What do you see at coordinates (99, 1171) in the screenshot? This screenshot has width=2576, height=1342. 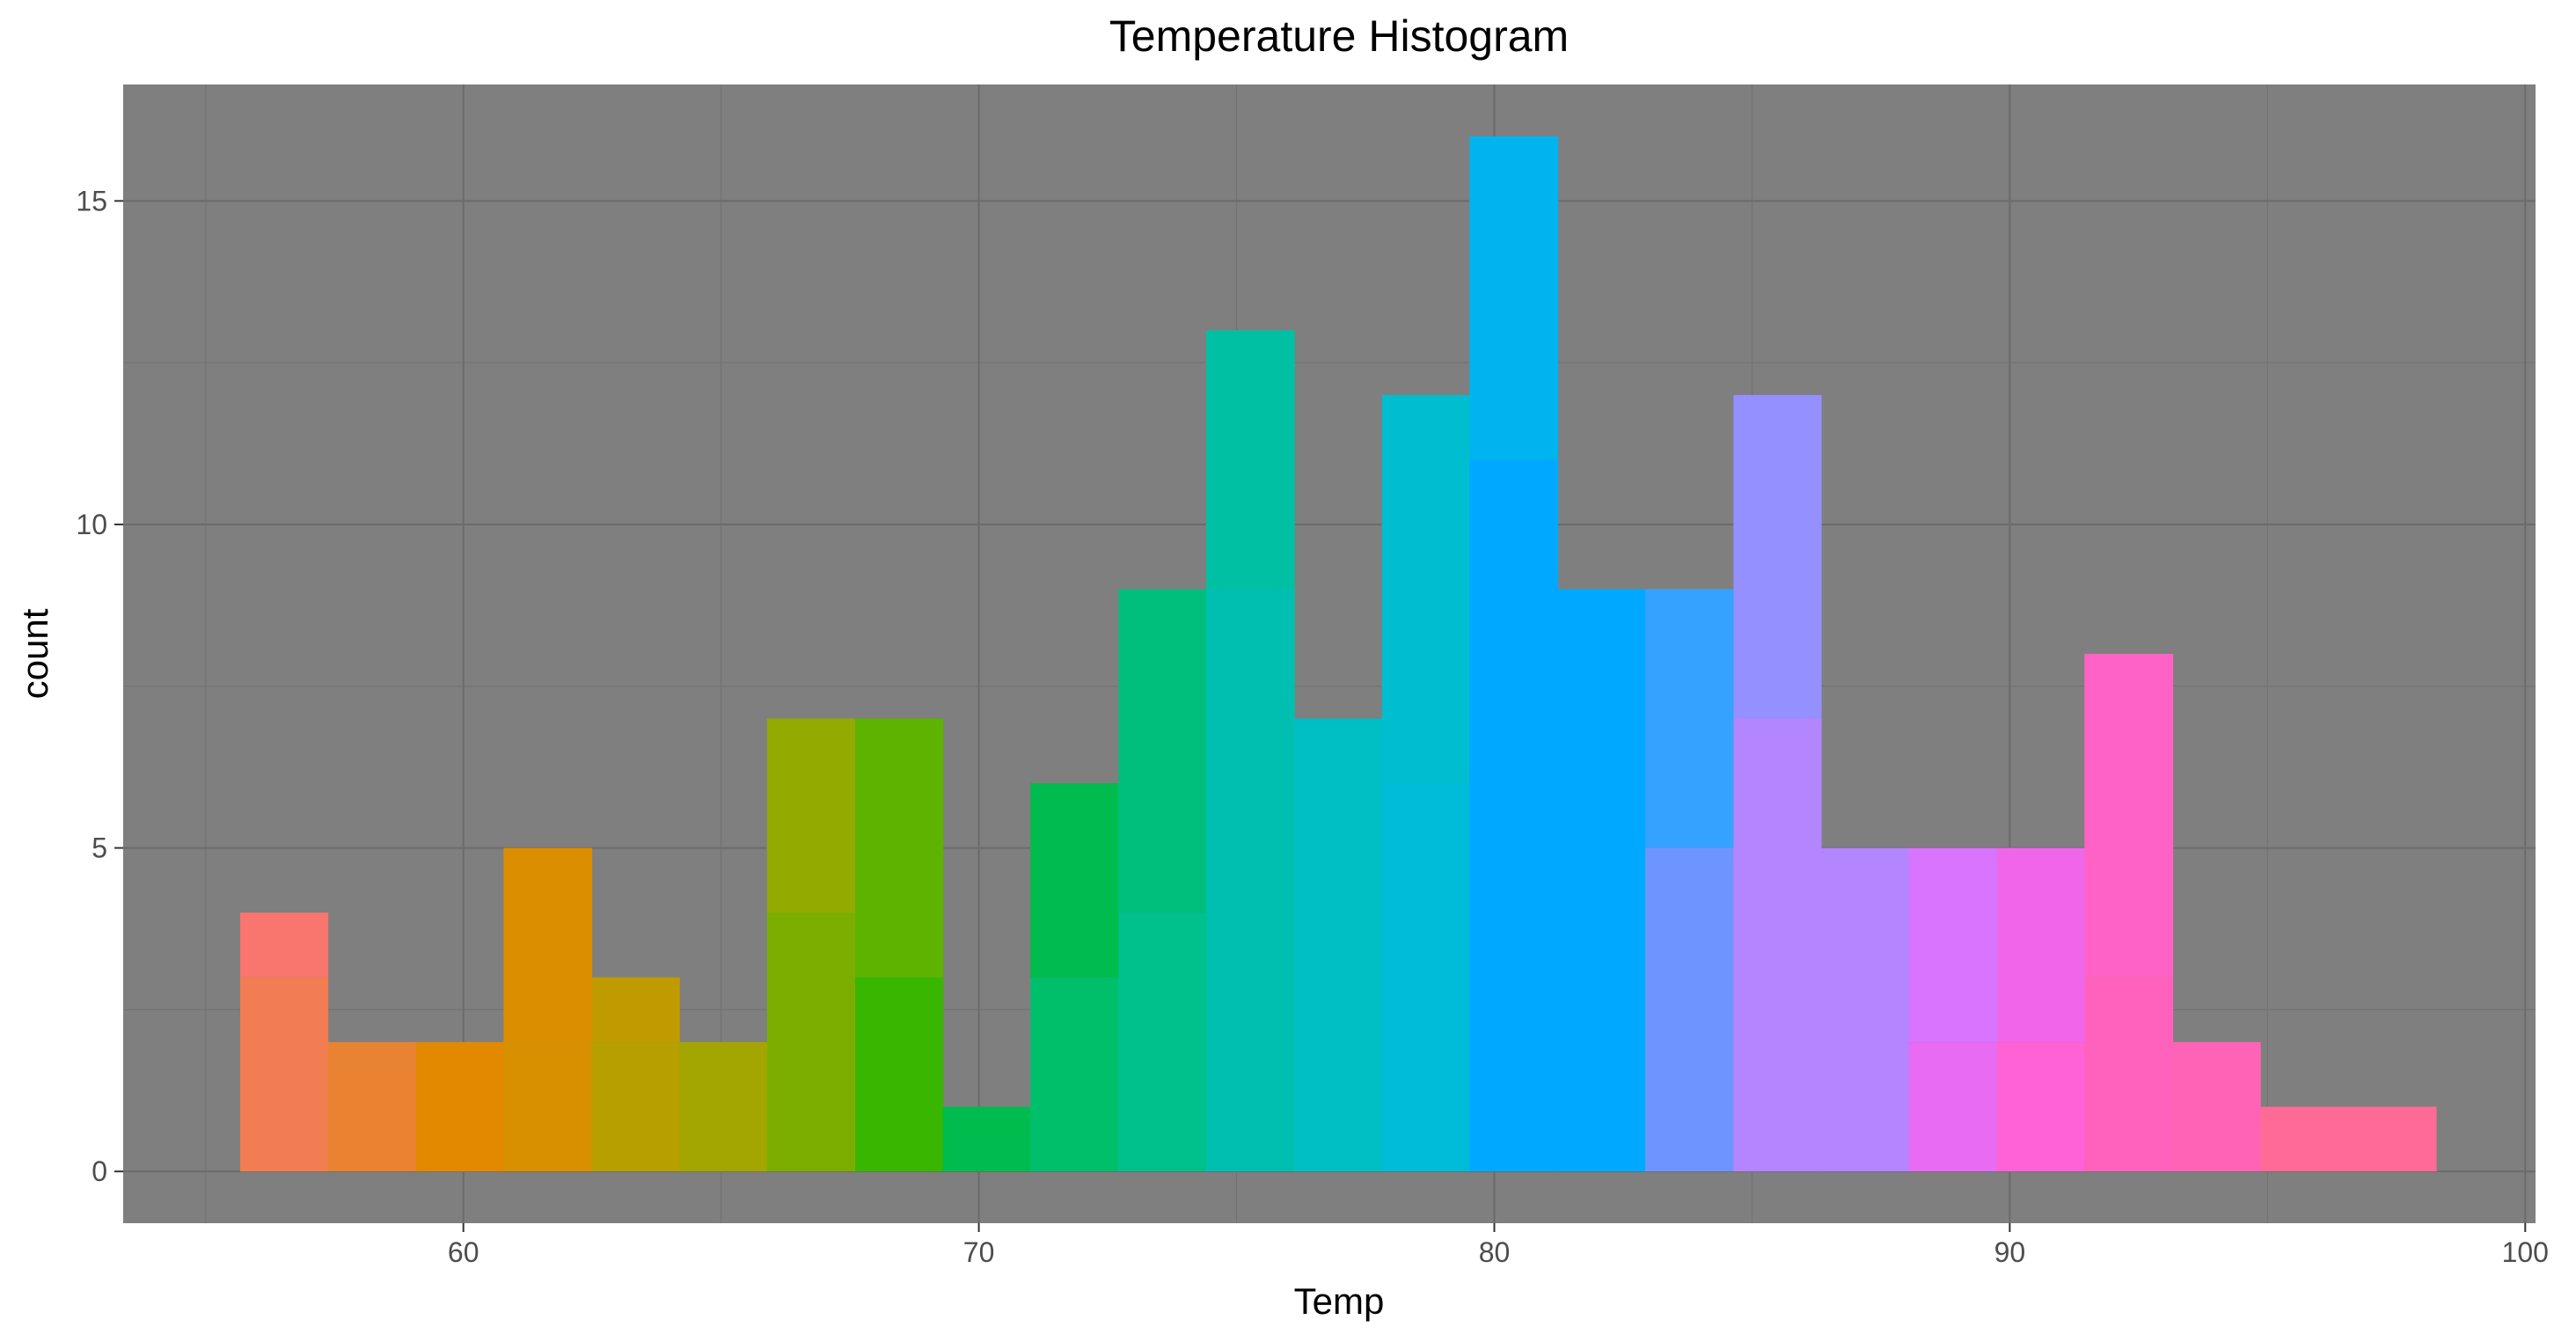 I see `y-tick-label: 0` at bounding box center [99, 1171].